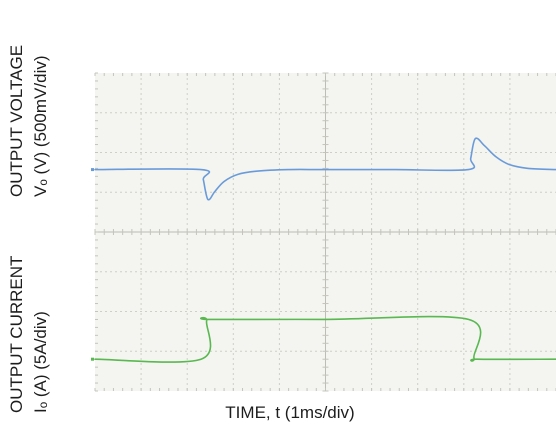 The height and width of the screenshot is (424, 556). What do you see at coordinates (40, 362) in the screenshot?
I see `current-axis-units: Iₒ (A) (5A/div)` at bounding box center [40, 362].